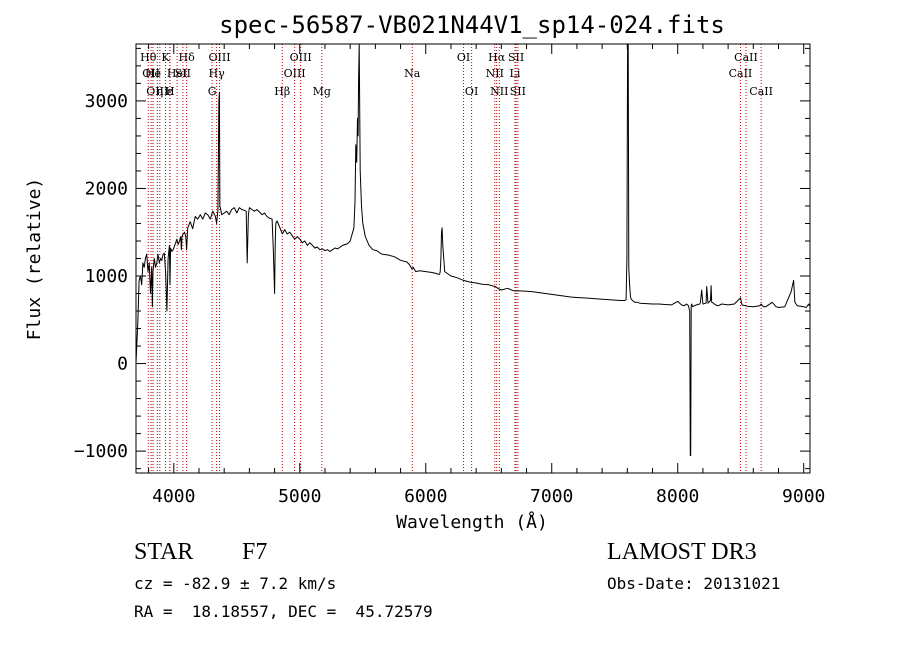 Image resolution: width=900 pixels, height=649 pixels. I want to click on y-tick-label: −1000, so click(101, 451).